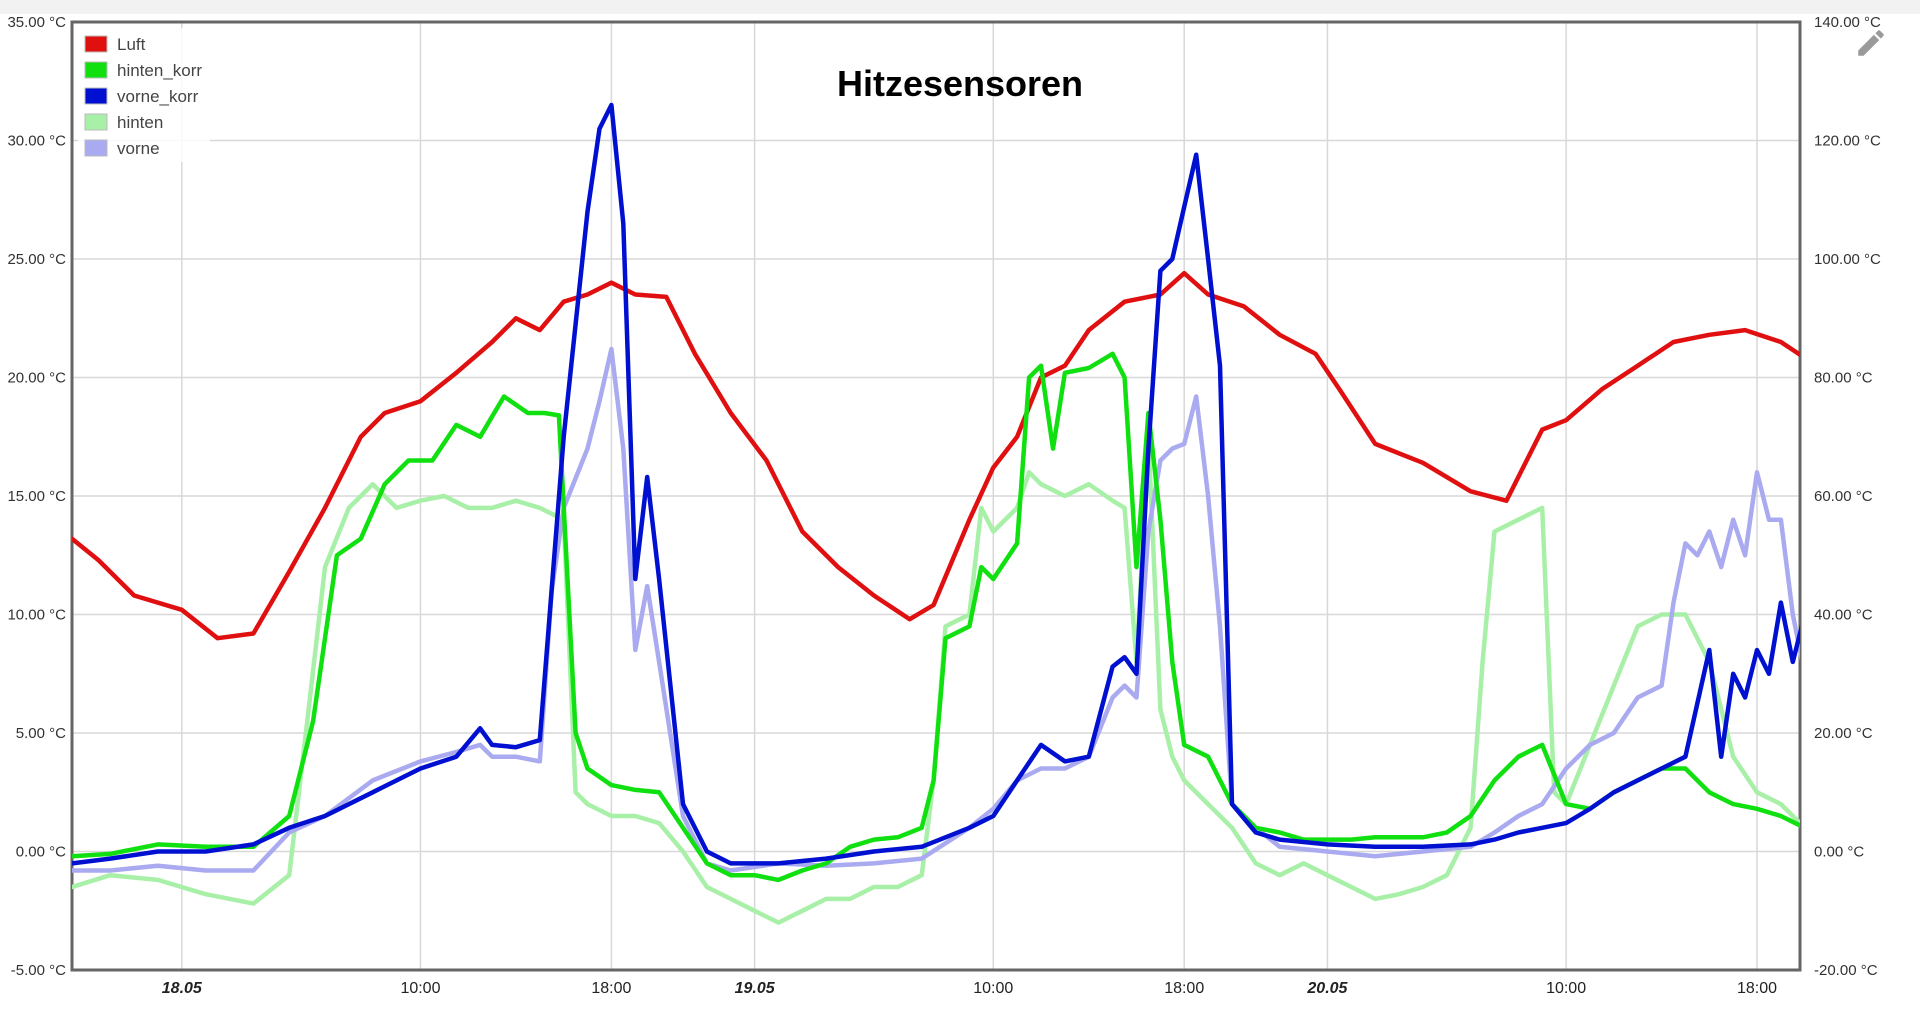  I want to click on x-tick-label: 18.05, so click(182, 988).